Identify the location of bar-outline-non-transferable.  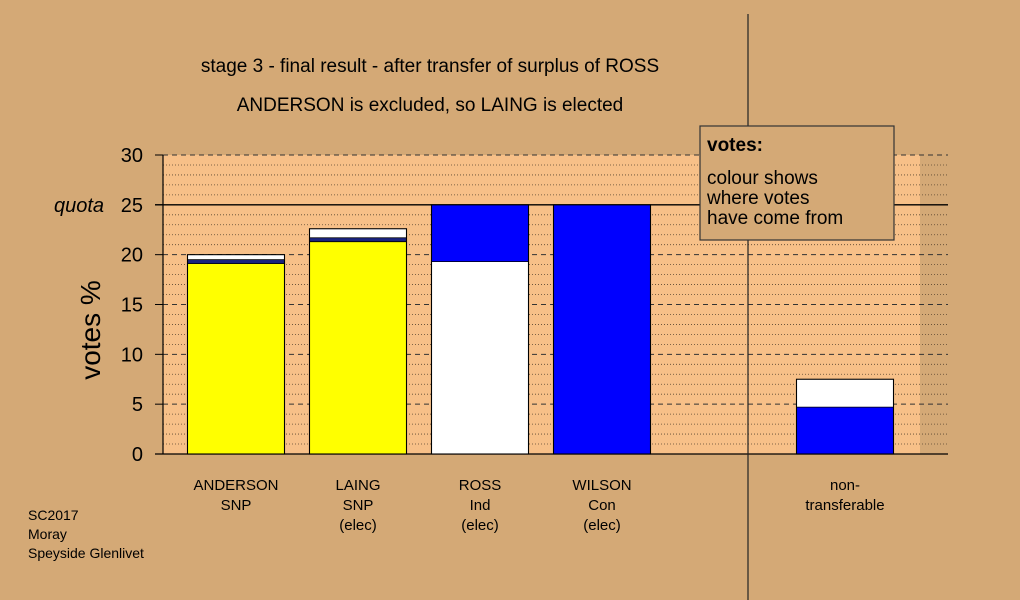
(845, 416).